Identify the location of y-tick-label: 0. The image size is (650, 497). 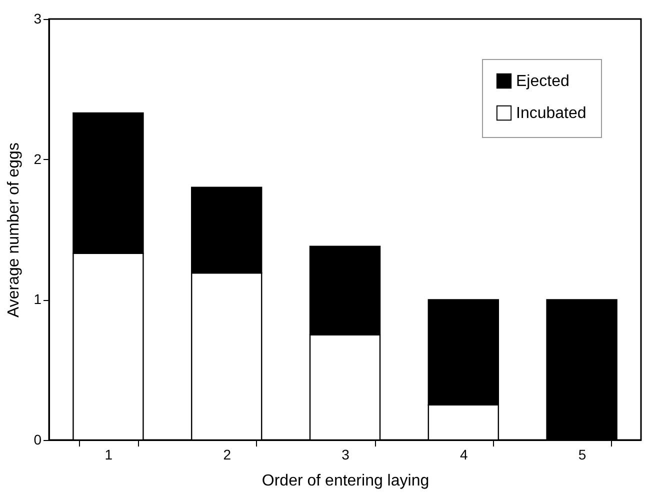
(38, 440).